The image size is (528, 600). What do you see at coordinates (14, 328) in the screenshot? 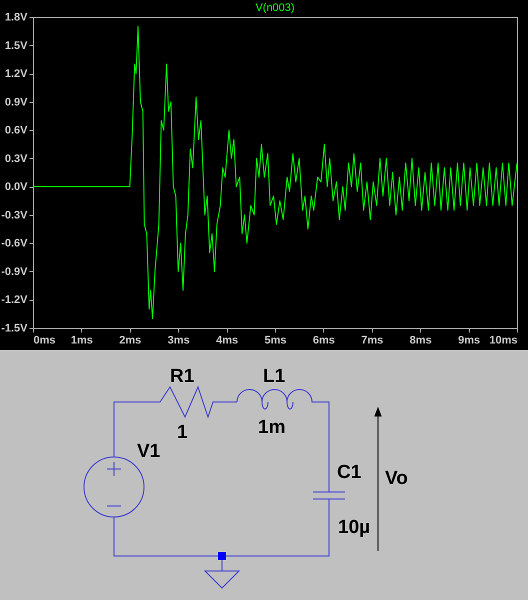
I see `y-tick-label: -1.5V` at bounding box center [14, 328].